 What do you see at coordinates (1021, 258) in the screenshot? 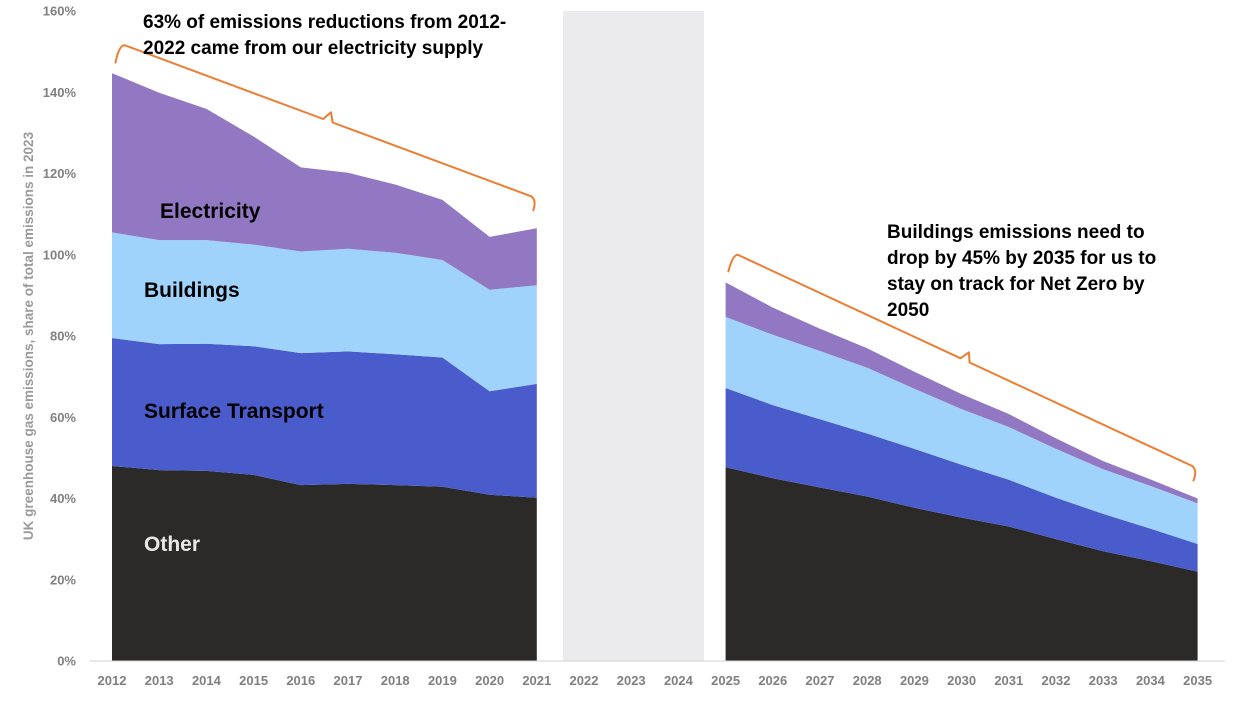
I see `annotation-buildings-line-2: drop by 45% by 2035 for us to` at bounding box center [1021, 258].